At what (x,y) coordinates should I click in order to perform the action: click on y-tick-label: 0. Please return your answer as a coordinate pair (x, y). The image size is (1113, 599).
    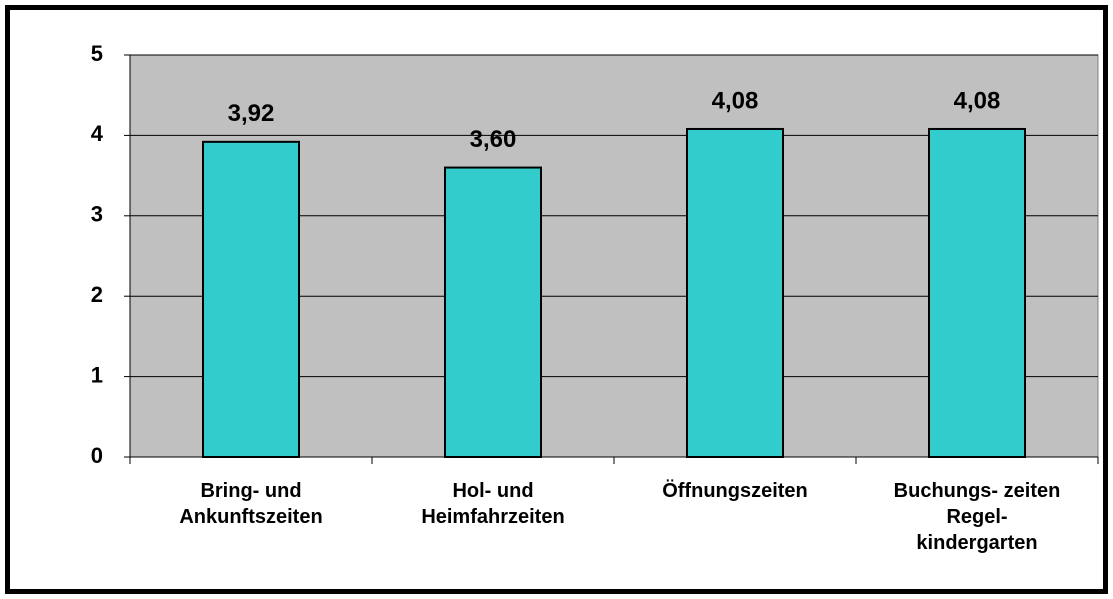
    Looking at the image, I should click on (97, 455).